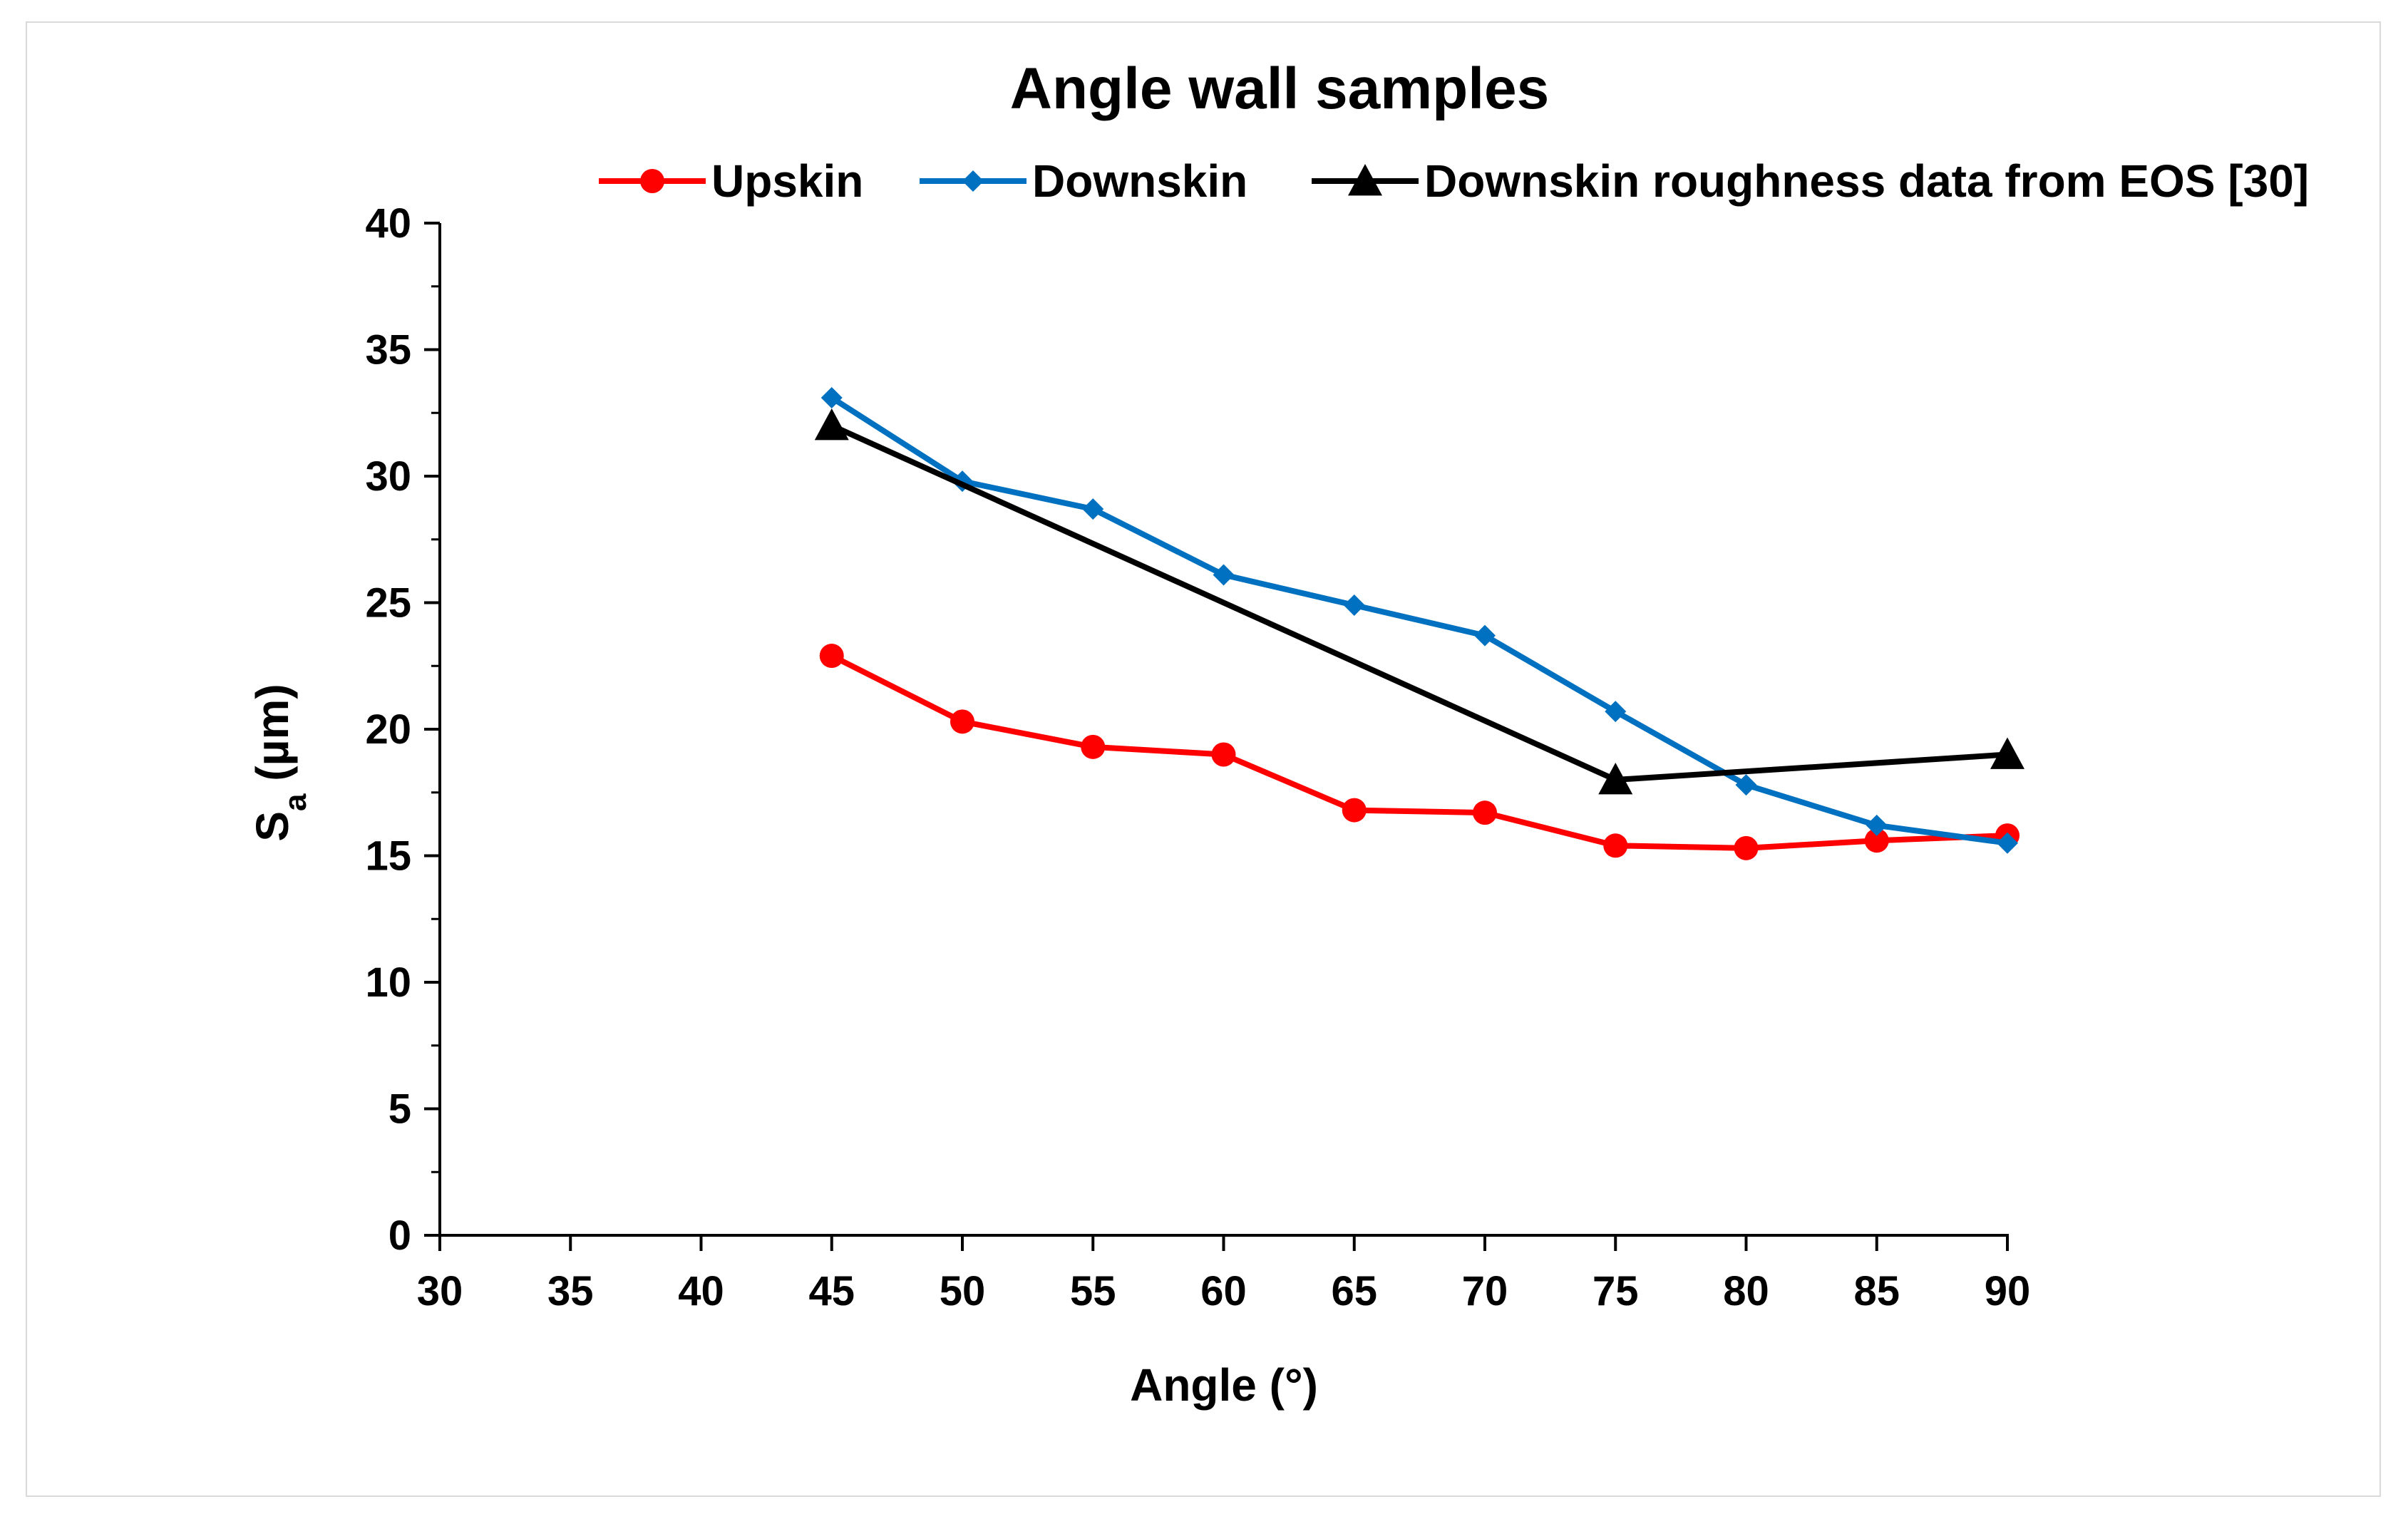 The height and width of the screenshot is (1519, 2408). Describe the element at coordinates (1746, 1291) in the screenshot. I see `x-tick-label: 80` at that location.